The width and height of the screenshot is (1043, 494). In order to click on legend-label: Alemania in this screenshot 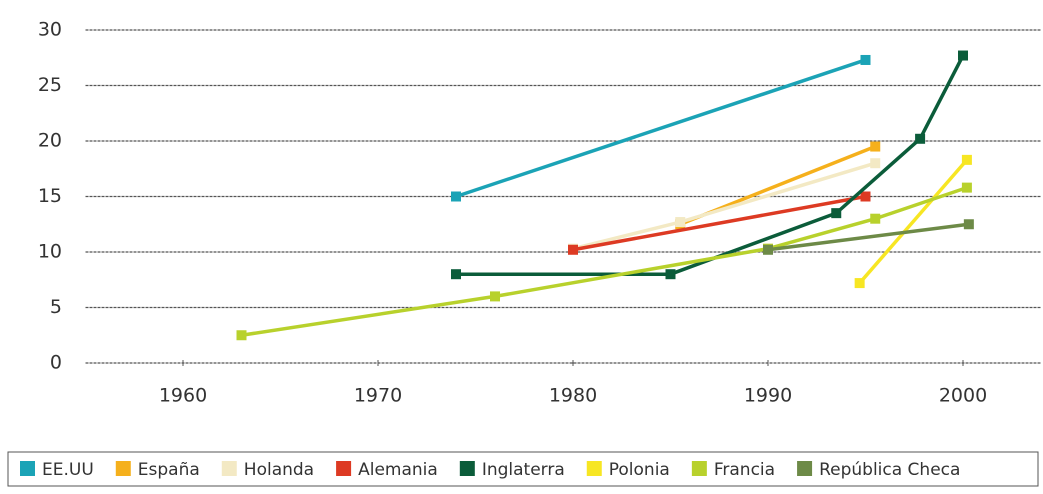, I will do `click(398, 470)`.